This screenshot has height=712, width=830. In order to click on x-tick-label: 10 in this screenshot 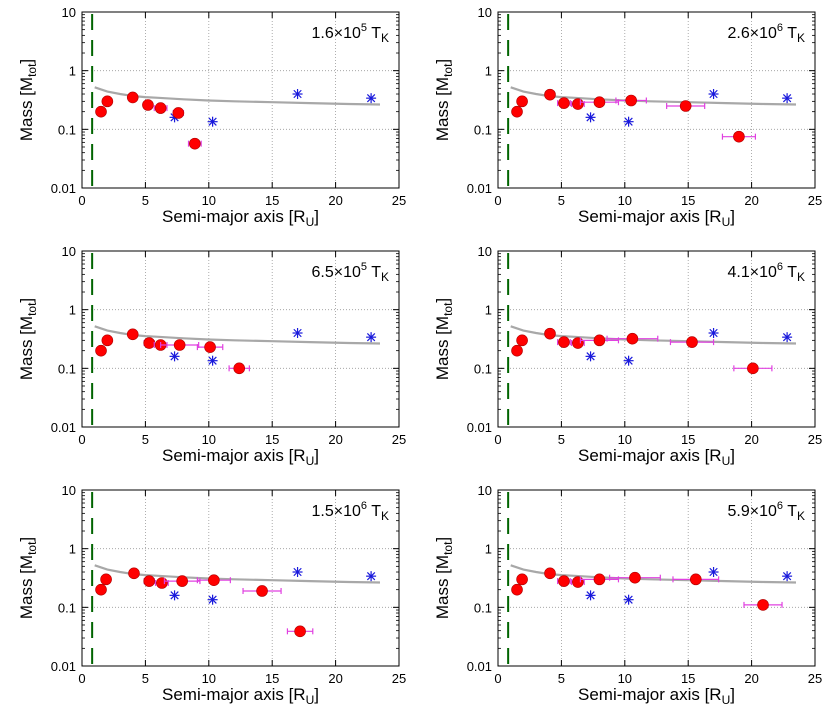, I will do `click(625, 200)`.